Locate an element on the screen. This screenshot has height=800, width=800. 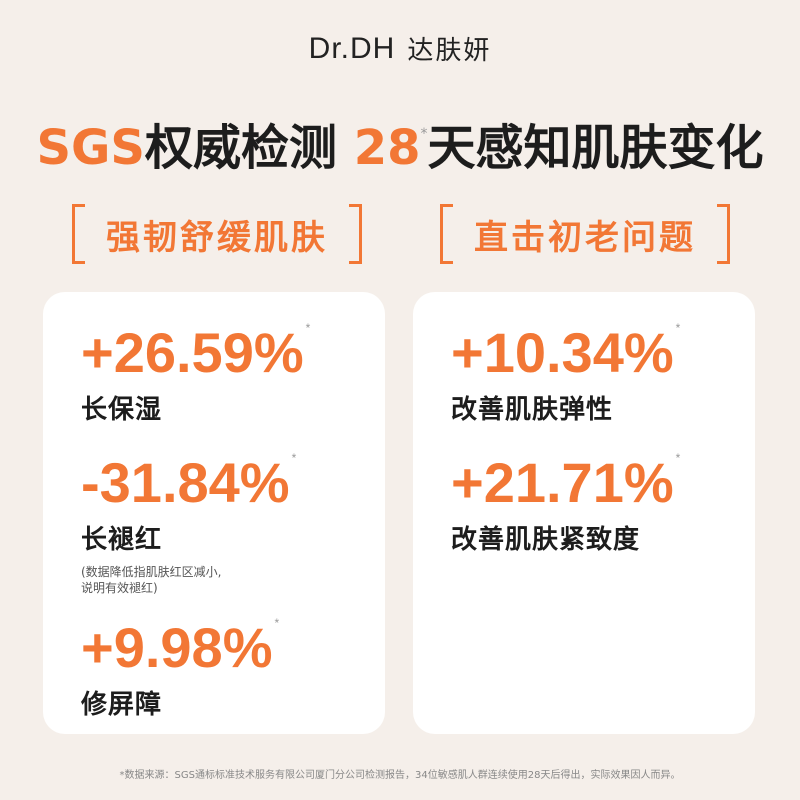
stat-note: (数据降低指肌肤红区减小, 说明有效褪红) is located at coordinates (151, 580).